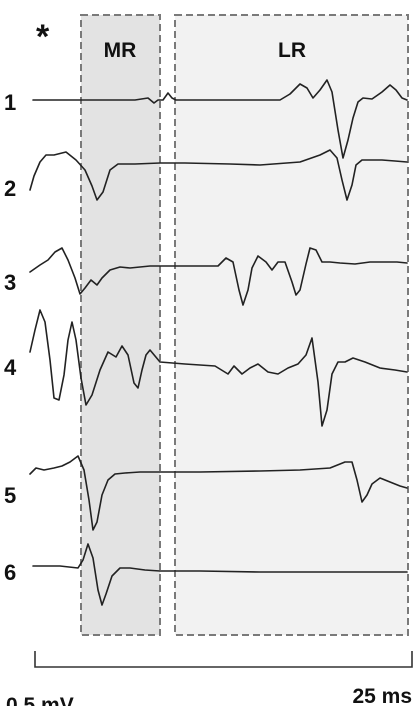  Describe the element at coordinates (10, 102) in the screenshot. I see `trace-label-1: 1` at that location.